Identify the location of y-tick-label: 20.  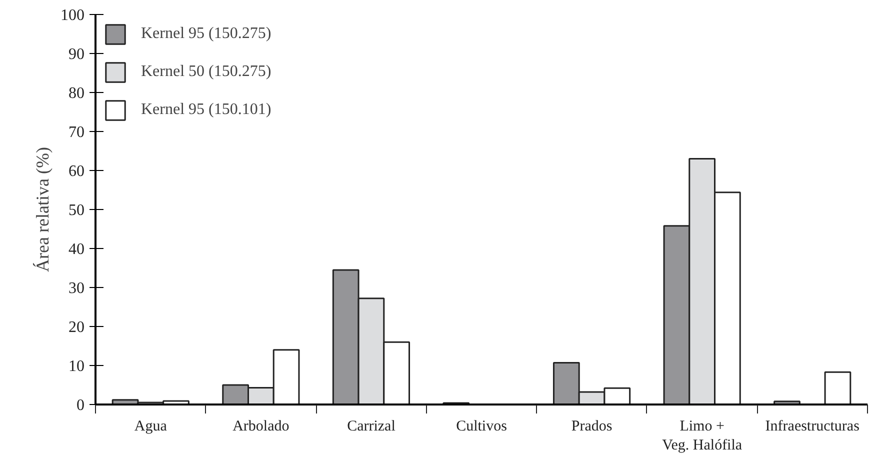
(76, 327).